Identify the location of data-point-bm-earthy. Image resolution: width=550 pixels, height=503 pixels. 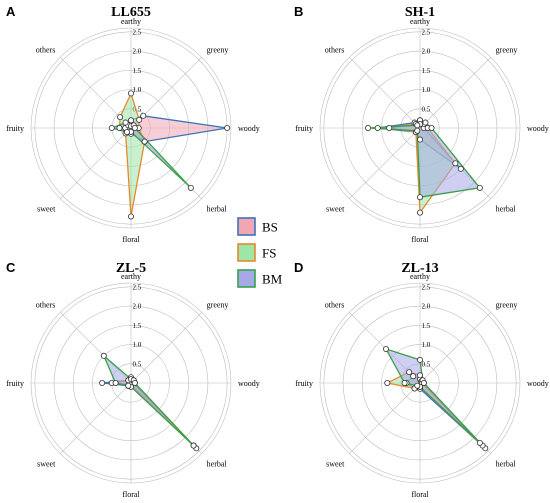
(419, 359).